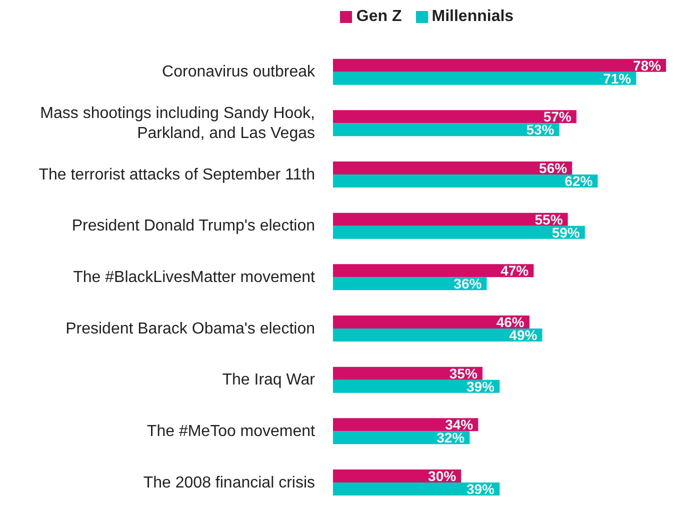 The height and width of the screenshot is (515, 674). What do you see at coordinates (617, 78) in the screenshot?
I see `data-label: 71%` at bounding box center [617, 78].